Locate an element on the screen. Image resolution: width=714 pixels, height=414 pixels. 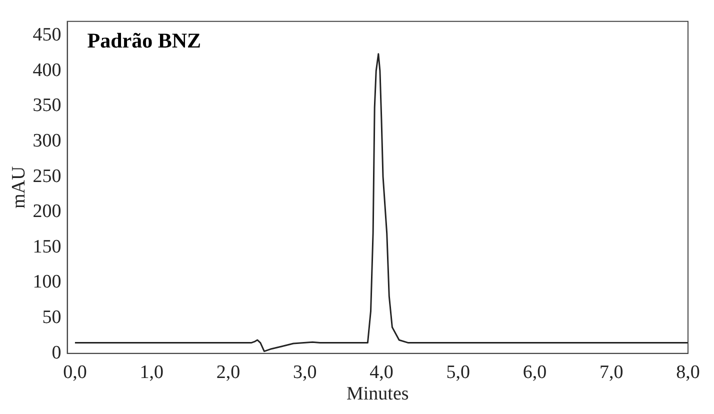
y-tick-label: 0 is located at coordinates (57, 353).